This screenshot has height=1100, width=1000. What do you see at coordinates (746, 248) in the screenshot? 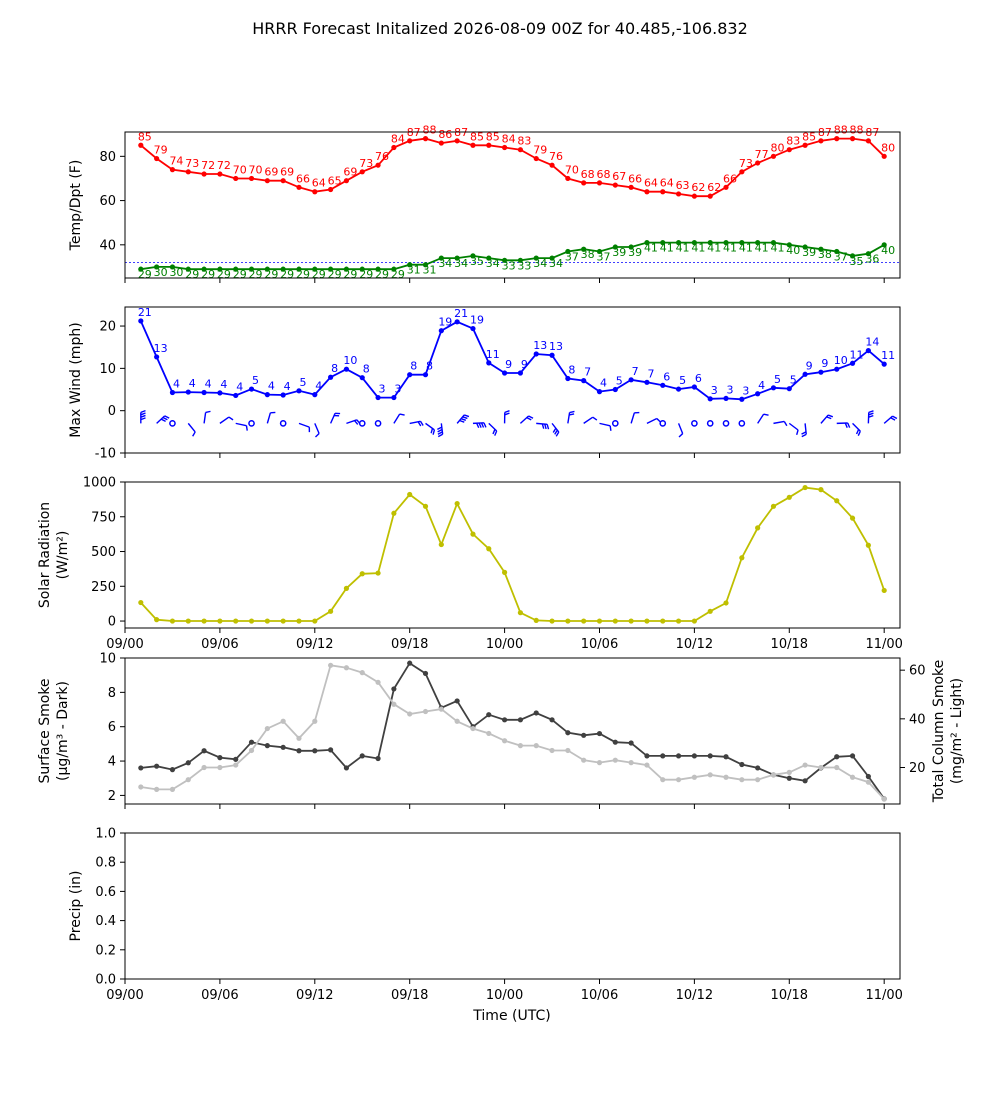
I see `data-label: 41` at bounding box center [746, 248].